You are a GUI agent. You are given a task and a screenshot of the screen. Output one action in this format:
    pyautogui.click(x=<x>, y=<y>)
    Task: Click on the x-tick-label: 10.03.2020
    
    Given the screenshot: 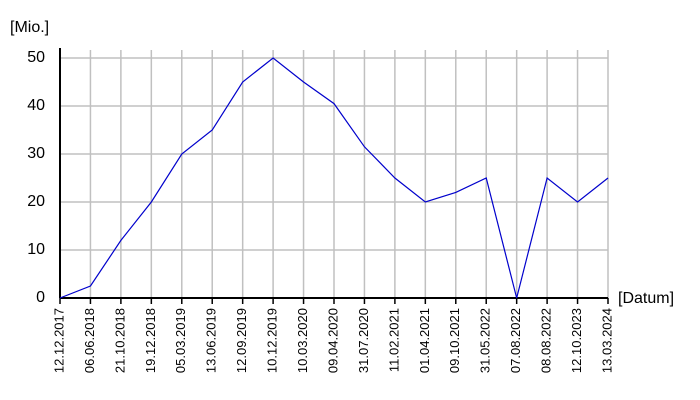 What is the action you would take?
    pyautogui.click(x=302, y=340)
    